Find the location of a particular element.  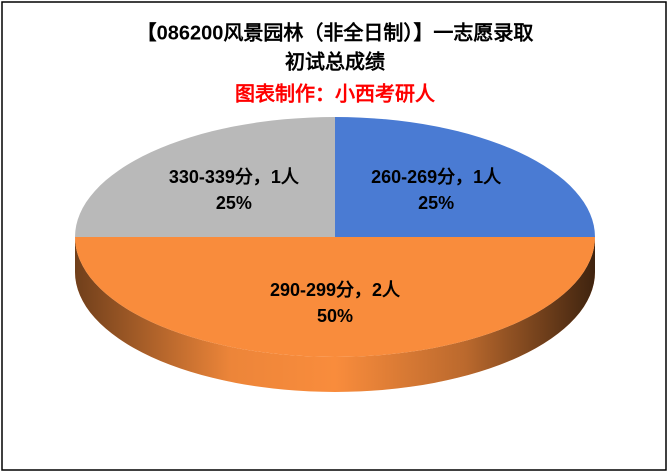

data-label: 260-269分，1人 is located at coordinates (436, 177).